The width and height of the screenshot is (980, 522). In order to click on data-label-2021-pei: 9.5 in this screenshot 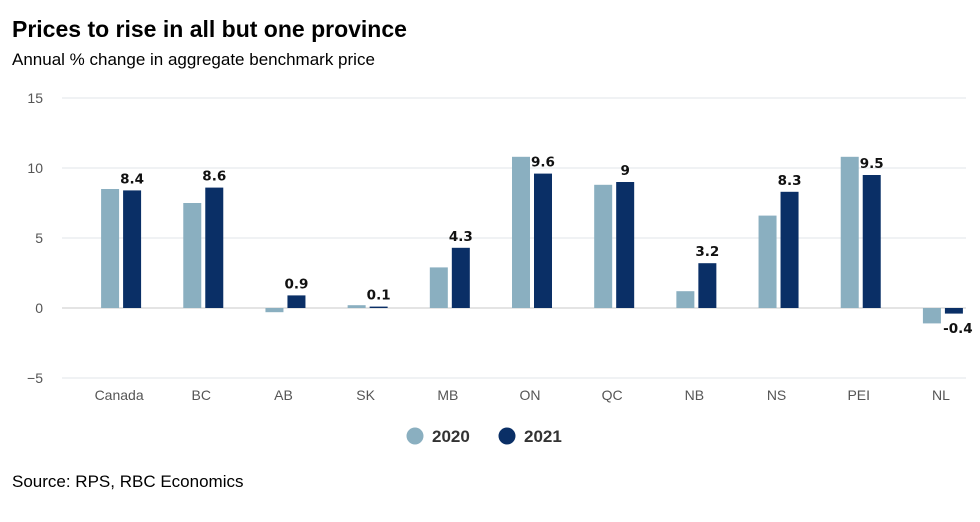, I will do `click(872, 164)`.